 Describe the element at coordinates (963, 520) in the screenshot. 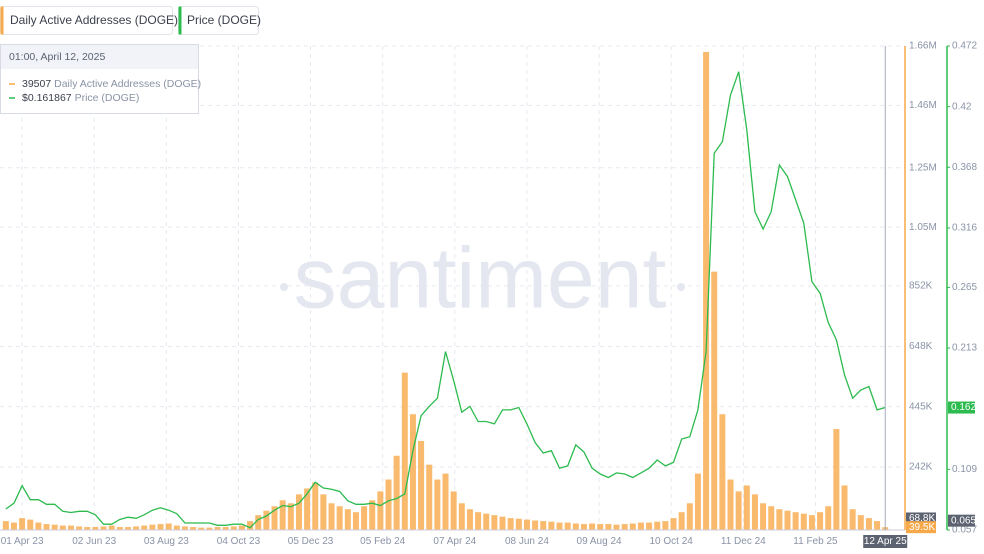

I see `axis-tag-label: 0.065` at that location.